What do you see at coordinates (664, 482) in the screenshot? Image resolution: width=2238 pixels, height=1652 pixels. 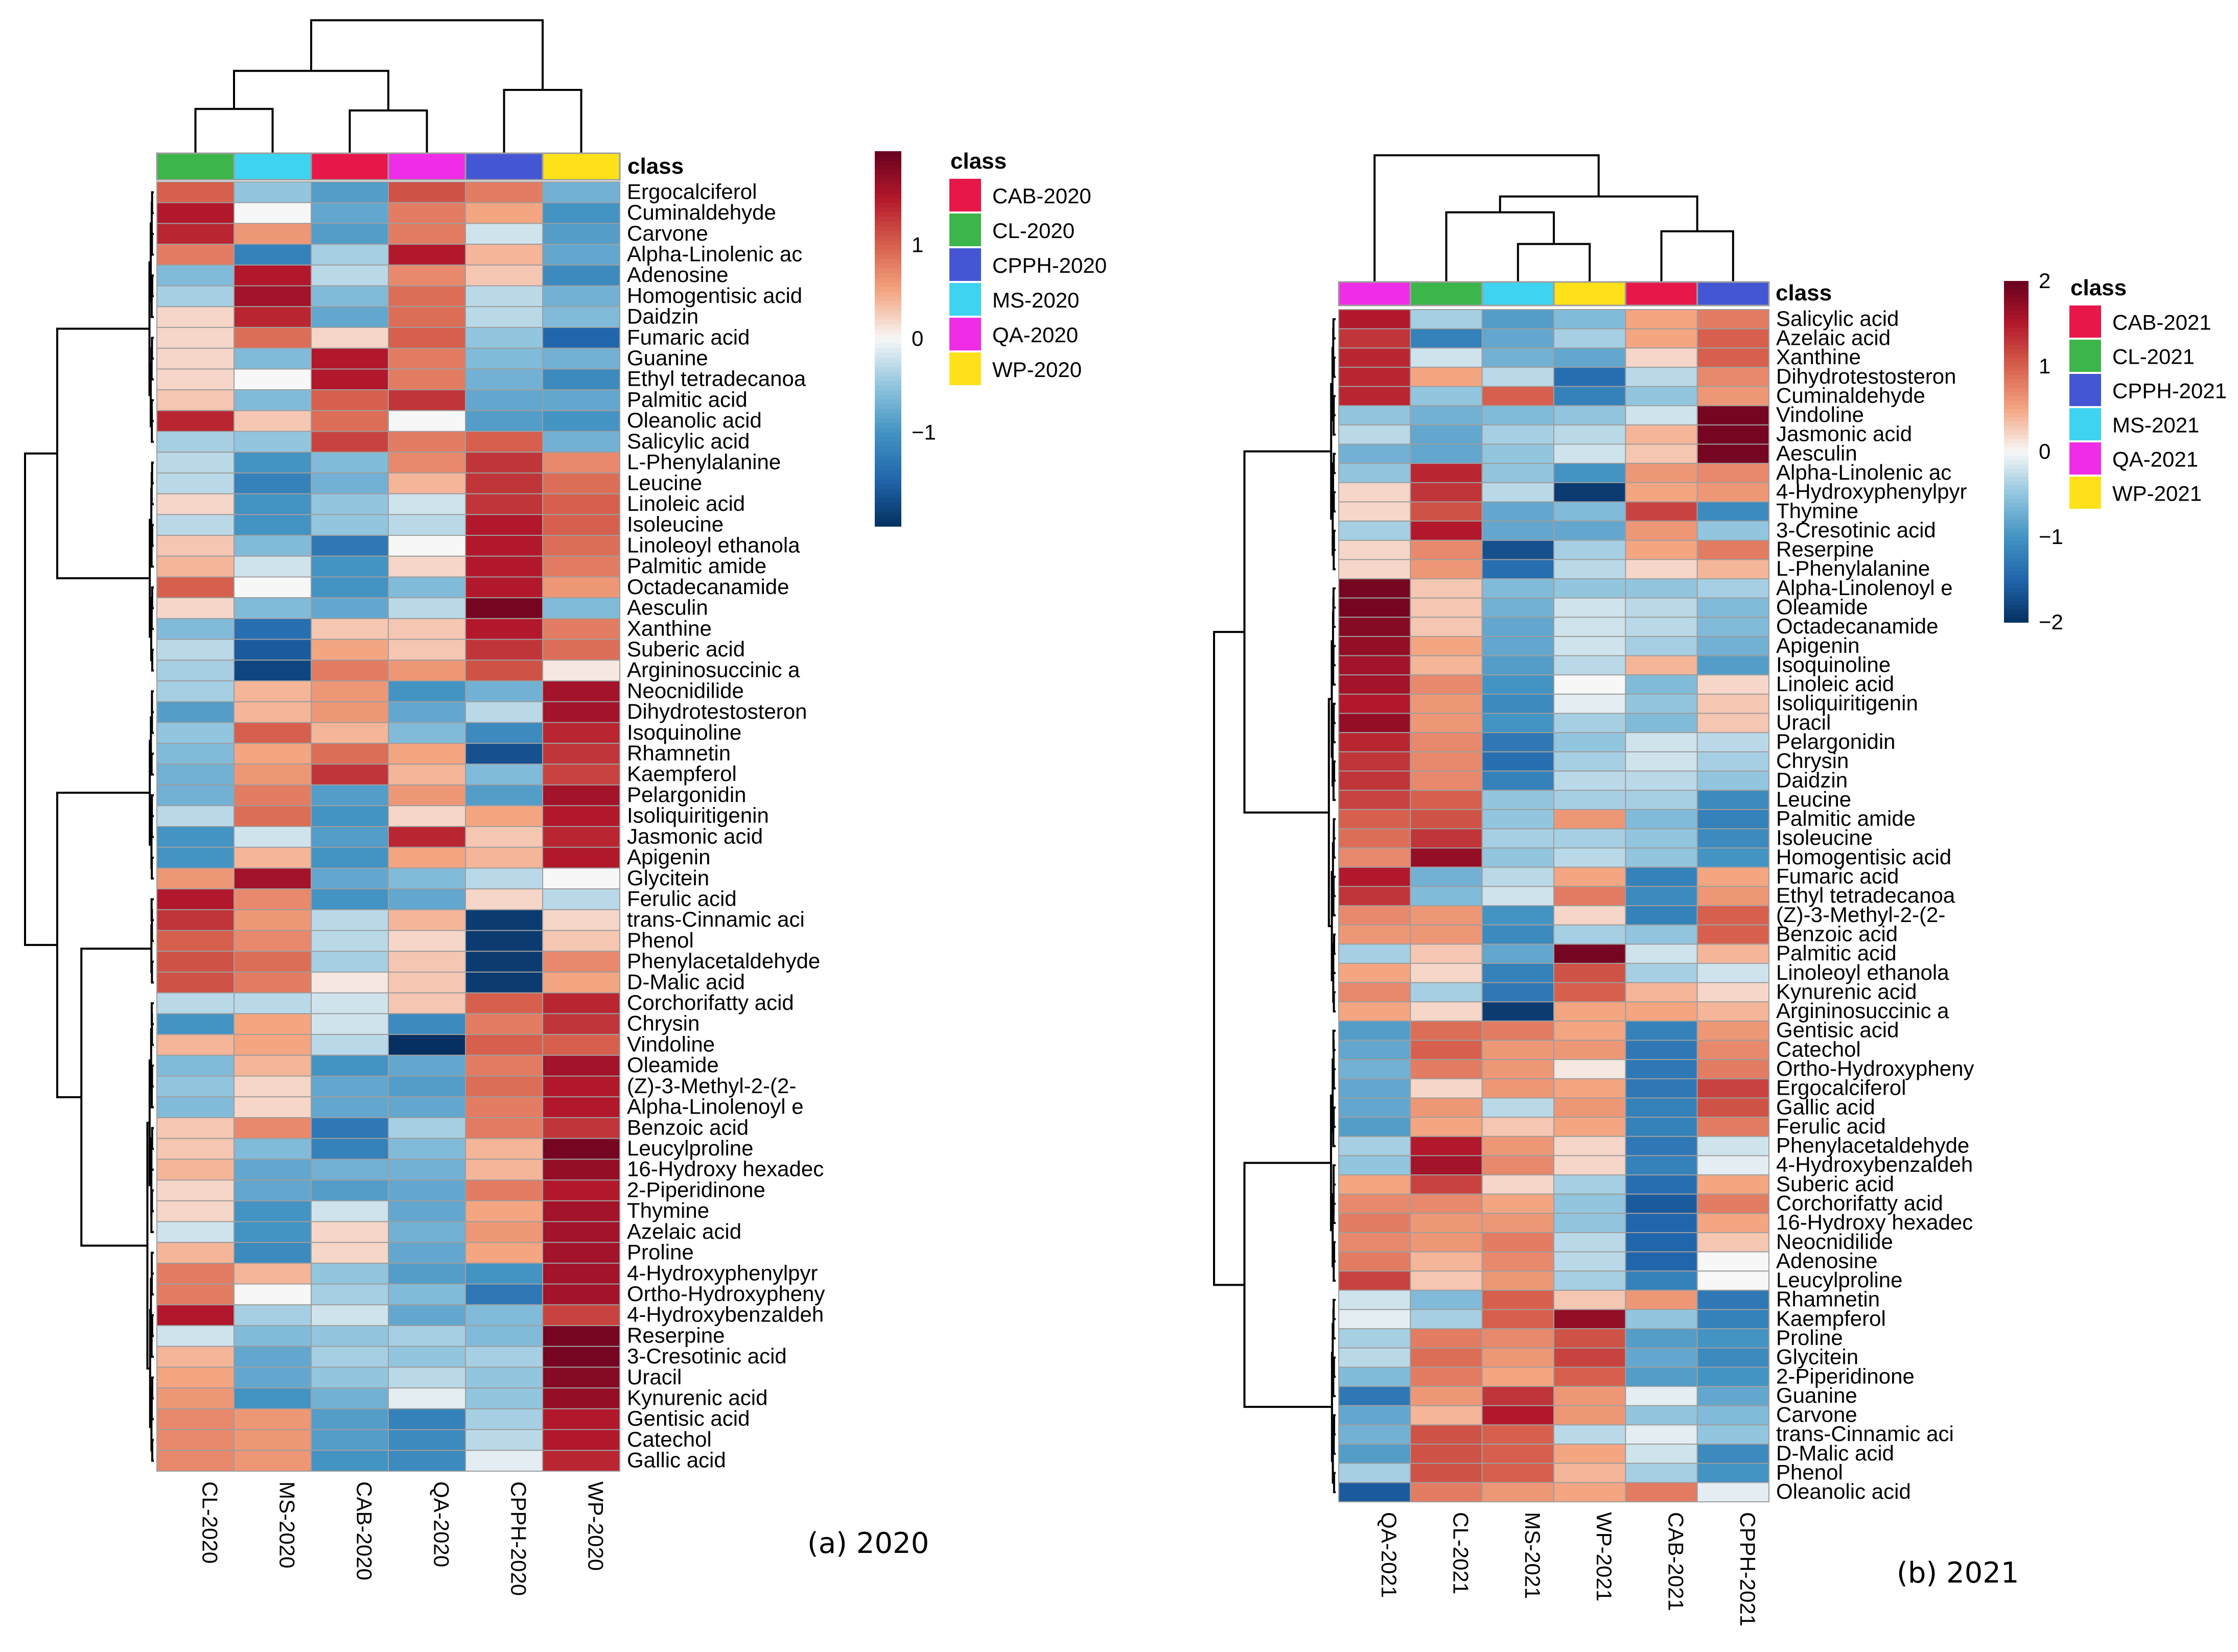 I see `row-label-14: Leucine` at bounding box center [664, 482].